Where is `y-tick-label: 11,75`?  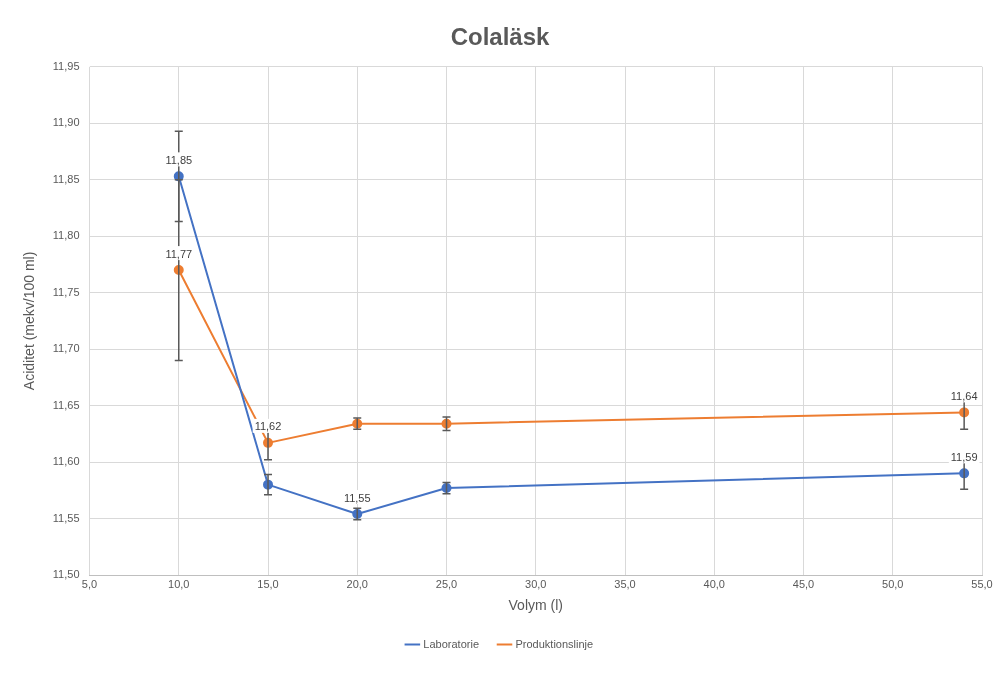 y-tick-label: 11,75 is located at coordinates (66, 291).